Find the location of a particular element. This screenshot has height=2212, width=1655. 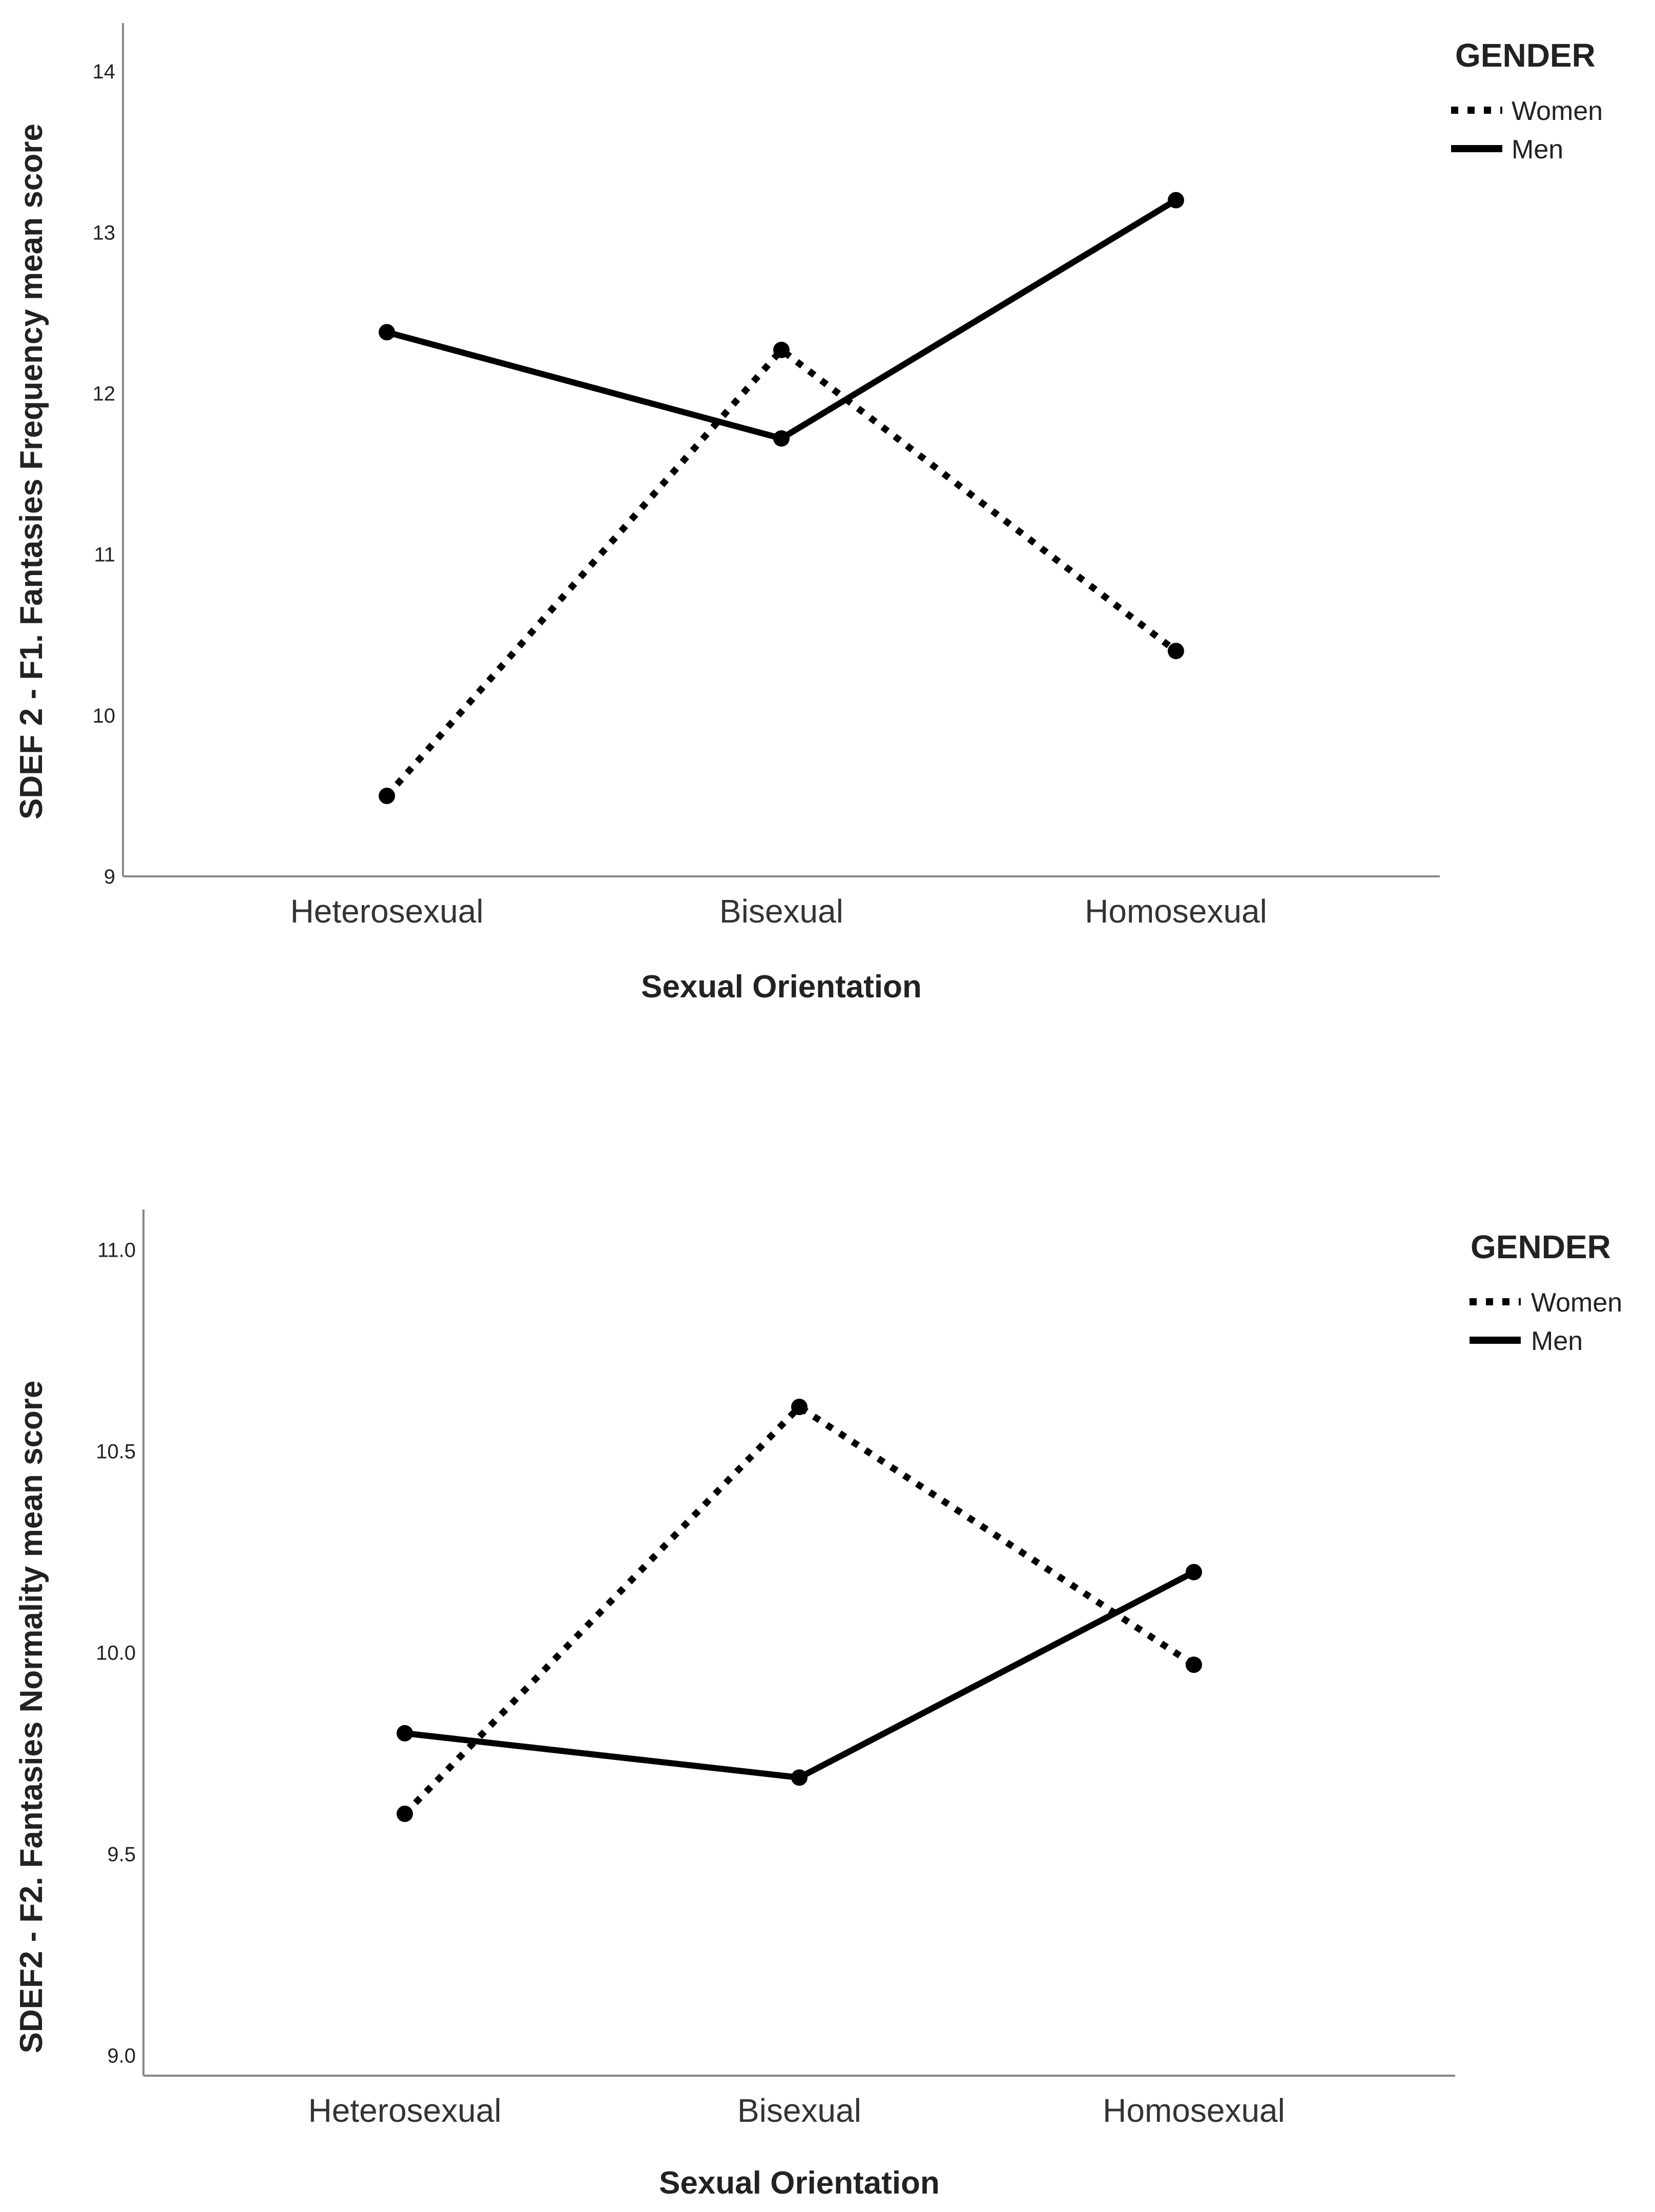

y-tick-label: 10.0 is located at coordinates (116, 1653).